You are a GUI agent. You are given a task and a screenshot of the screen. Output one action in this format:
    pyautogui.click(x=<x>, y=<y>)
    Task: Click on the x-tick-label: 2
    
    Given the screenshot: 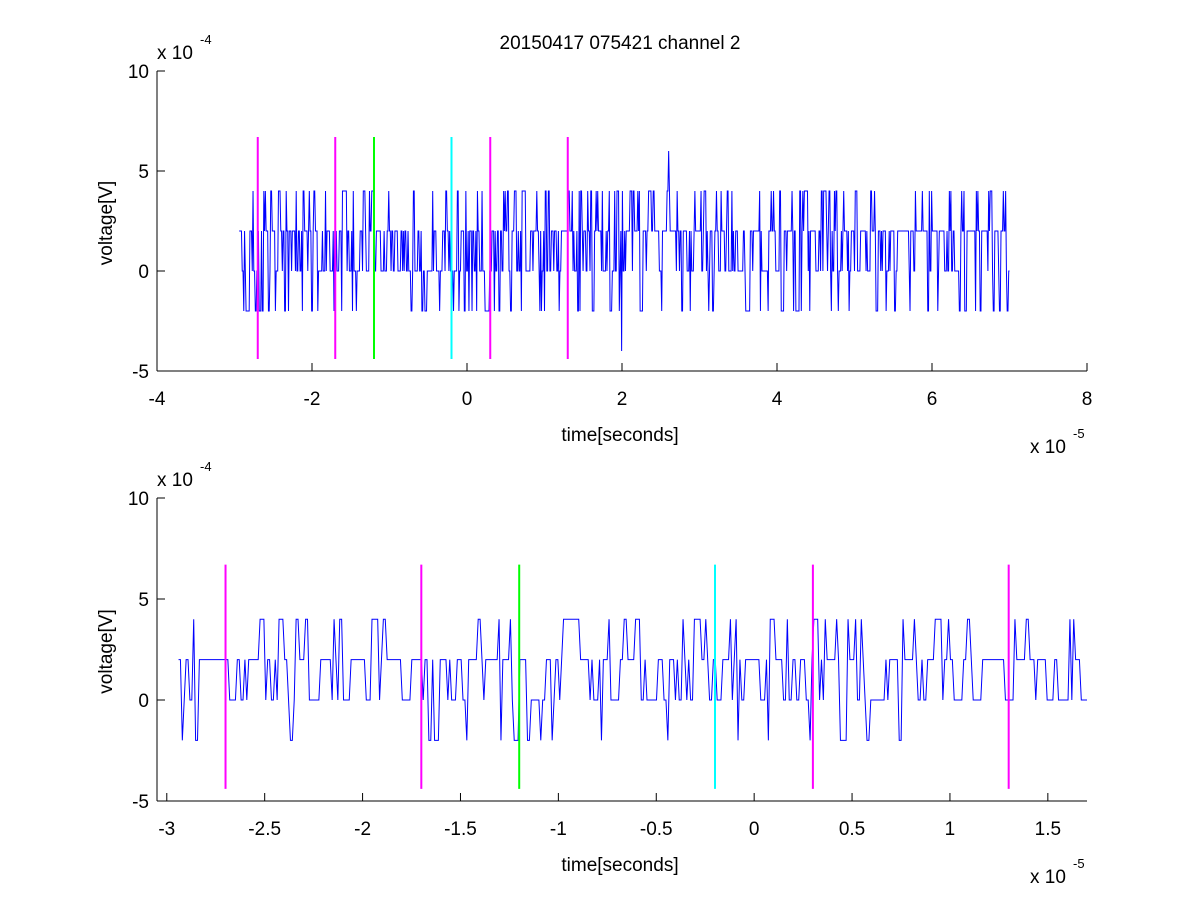 What is the action you would take?
    pyautogui.click(x=622, y=399)
    